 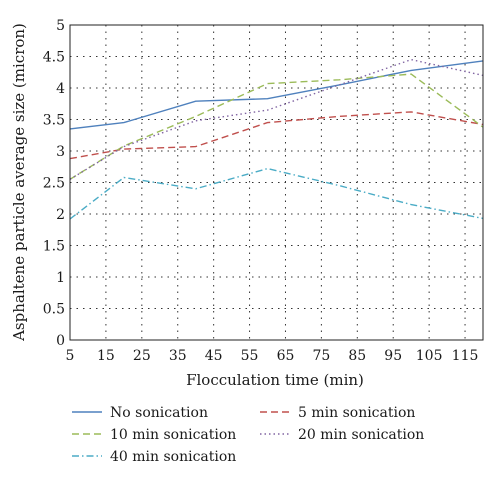 What do you see at coordinates (54, 247) in the screenshot?
I see `y-tick-label: 1.5` at bounding box center [54, 247].